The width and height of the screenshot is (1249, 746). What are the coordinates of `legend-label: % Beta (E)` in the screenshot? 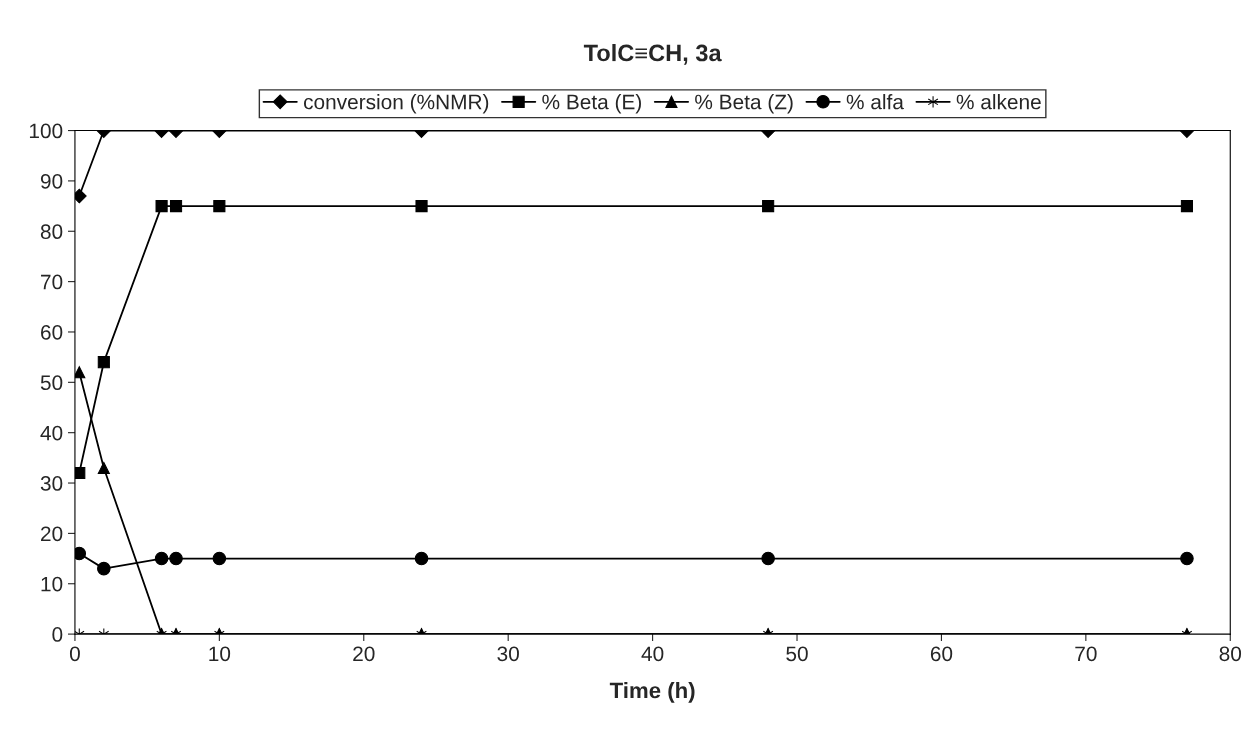 It's located at (591, 104).